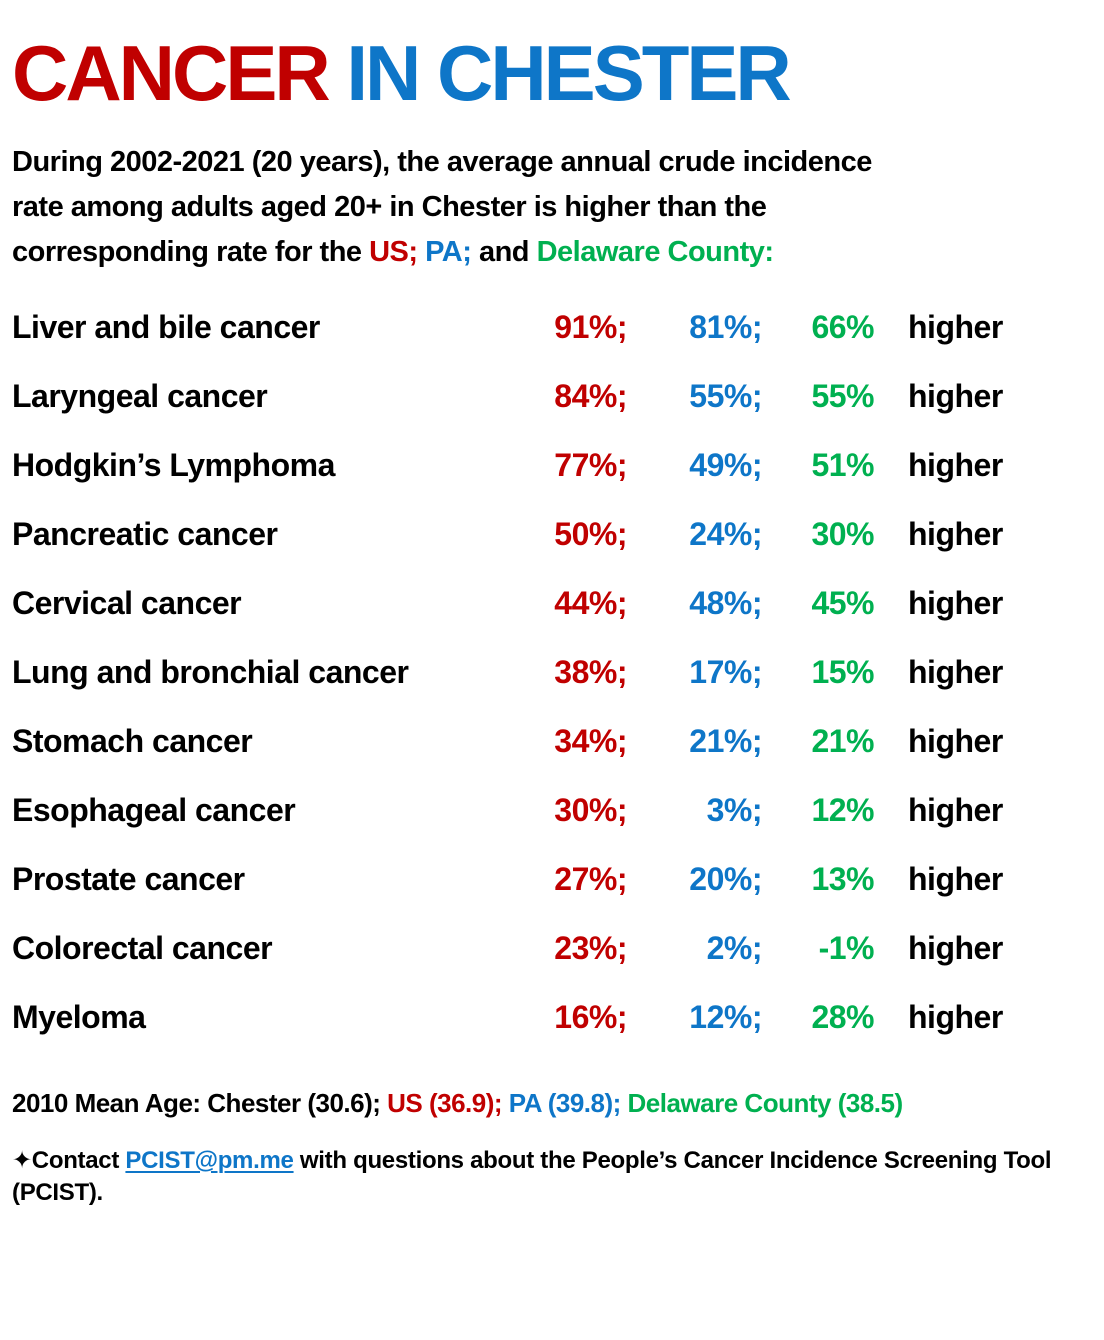 This screenshot has width=1104, height=1340. Describe the element at coordinates (145, 533) in the screenshot. I see `cancer-name: Pancreatic cancer` at that location.